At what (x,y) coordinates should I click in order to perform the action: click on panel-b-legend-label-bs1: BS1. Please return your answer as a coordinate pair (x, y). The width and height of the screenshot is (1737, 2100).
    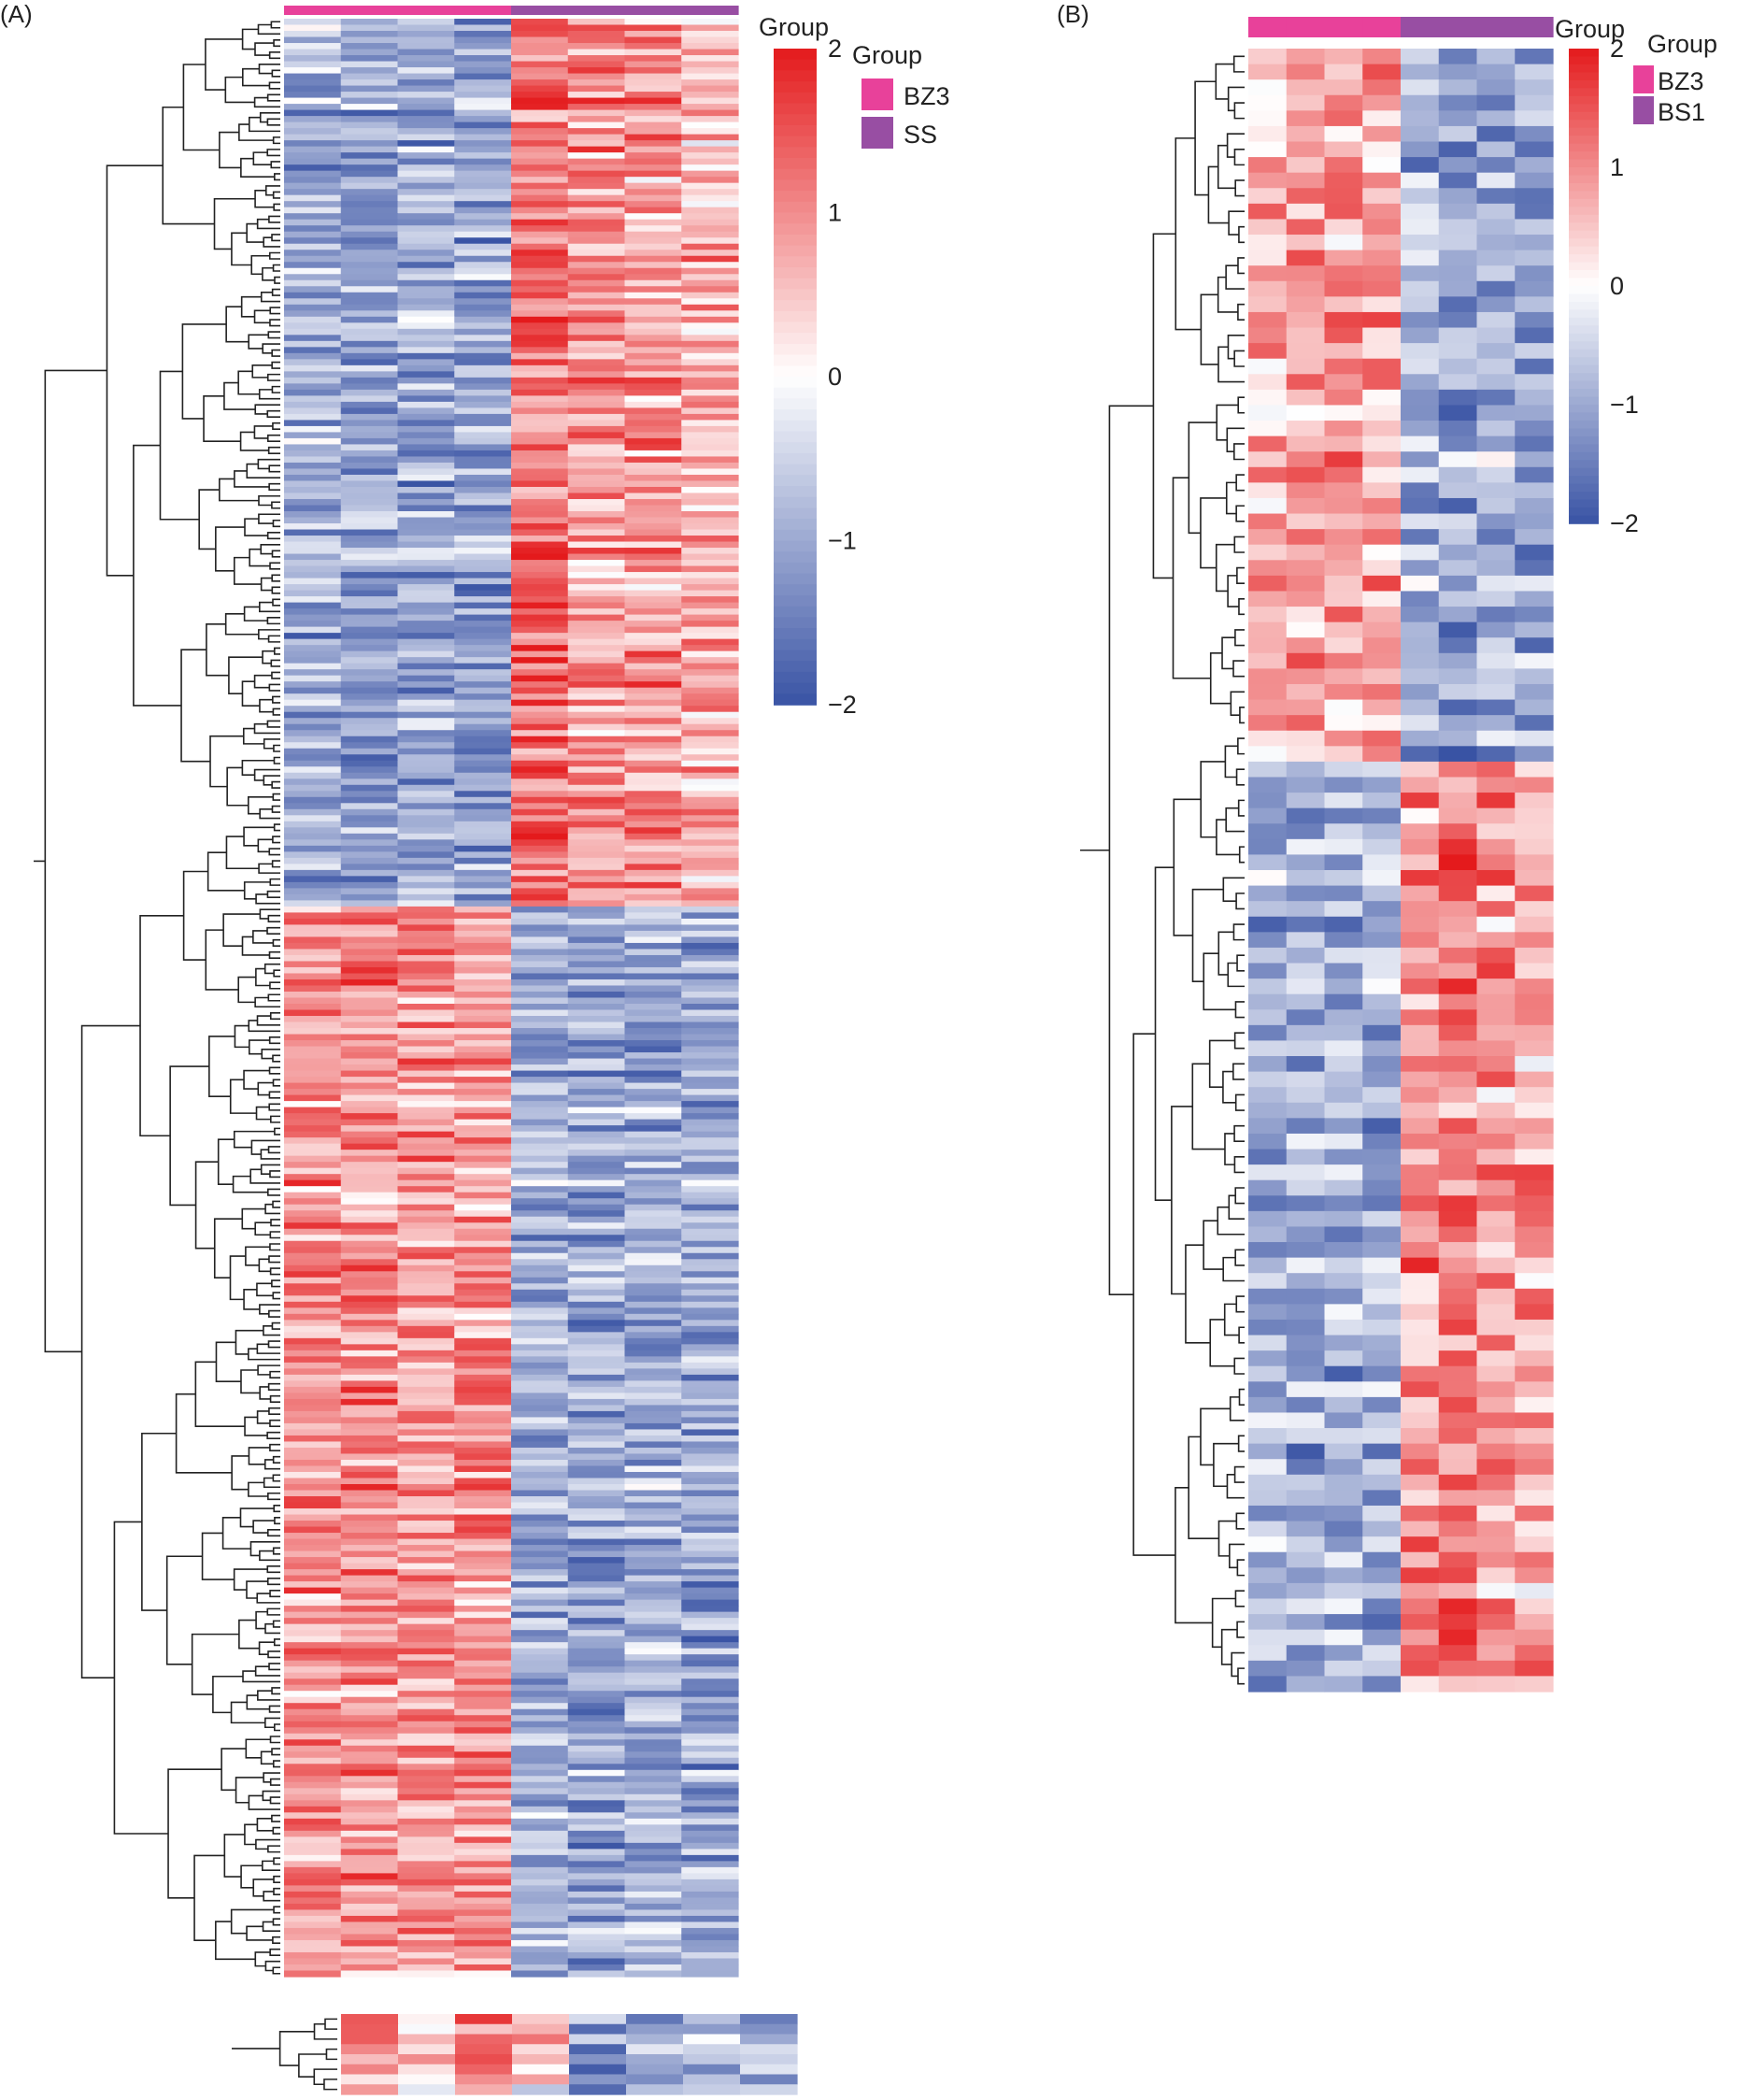
    Looking at the image, I should click on (1681, 112).